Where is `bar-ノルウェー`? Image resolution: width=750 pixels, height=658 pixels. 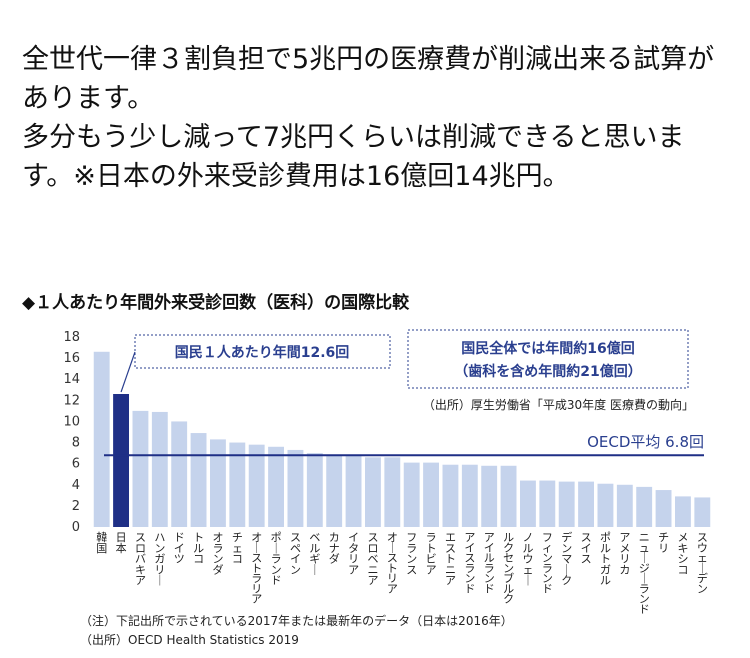 bar-ノルウェー is located at coordinates (527, 503).